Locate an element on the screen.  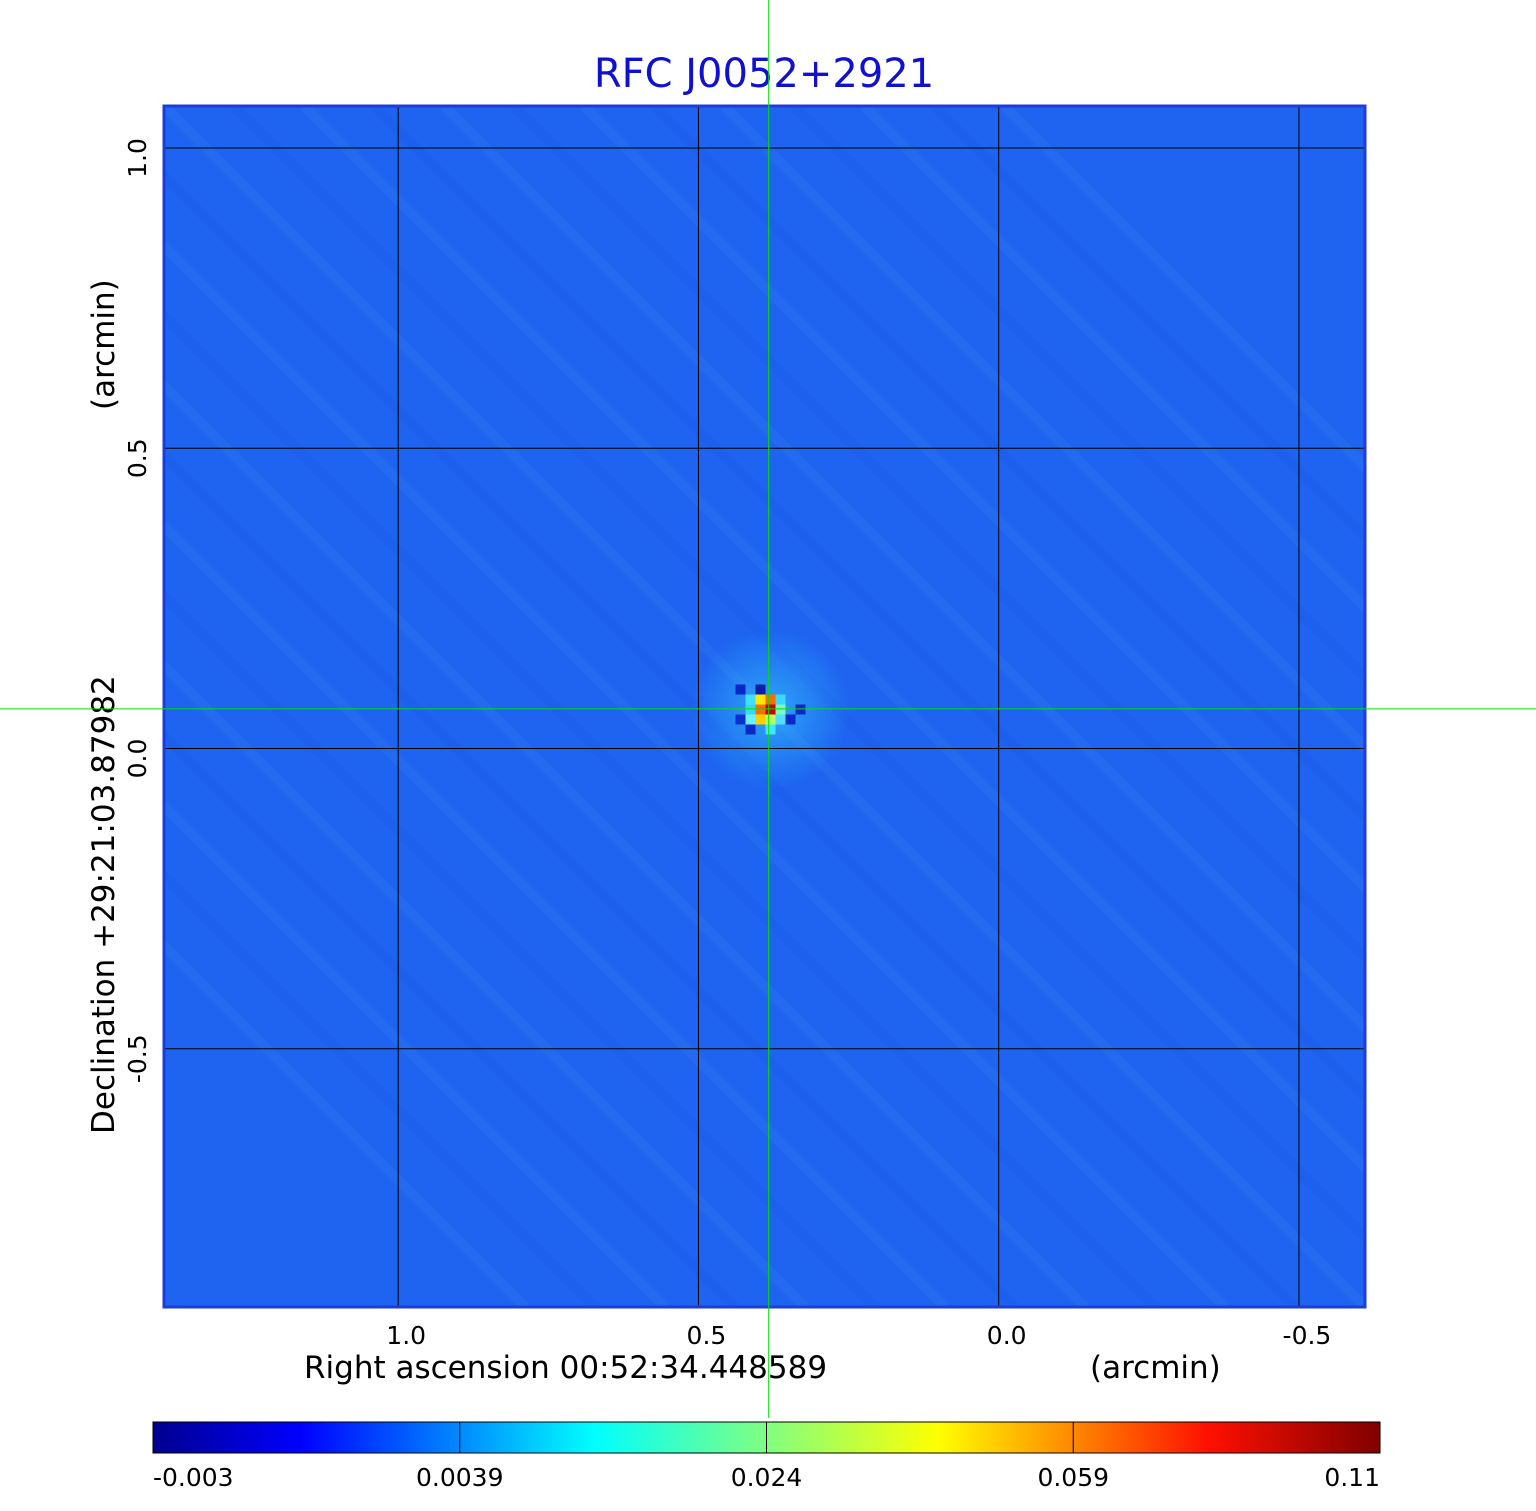
y-tick-labels: 1.0 0.5 0.0 -0.5 is located at coordinates (137, 610).